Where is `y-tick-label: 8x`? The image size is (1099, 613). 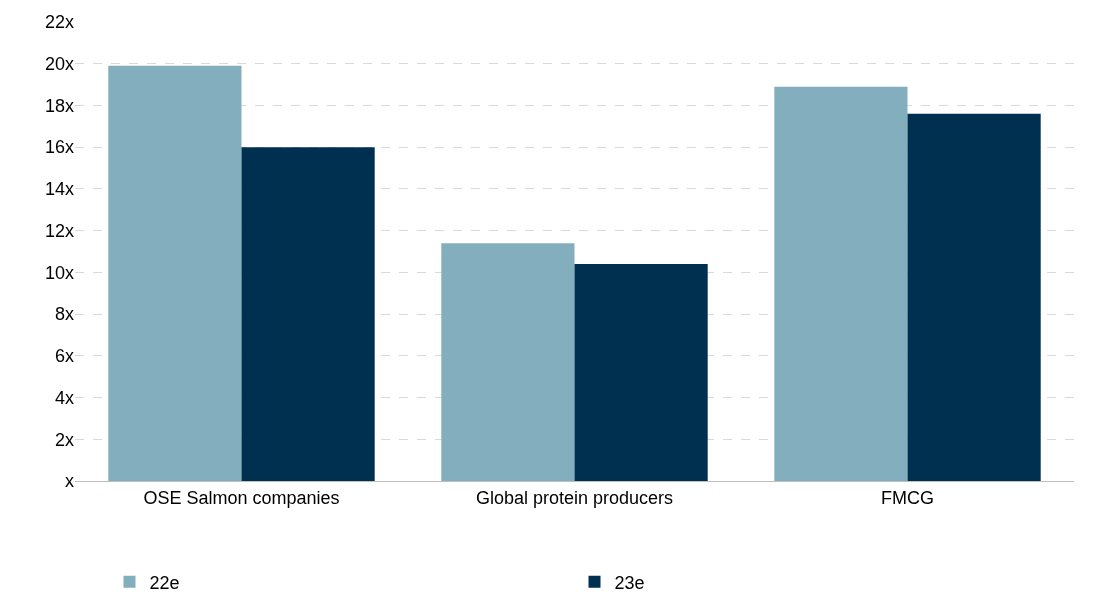 y-tick-label: 8x is located at coordinates (64, 314).